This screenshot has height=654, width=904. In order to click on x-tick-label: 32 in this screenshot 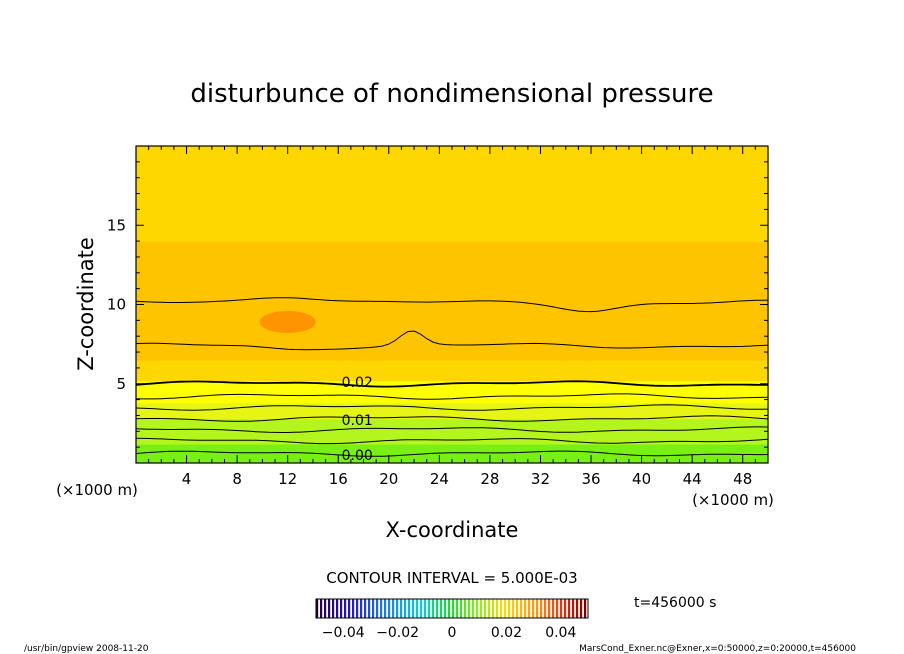, I will do `click(540, 479)`.